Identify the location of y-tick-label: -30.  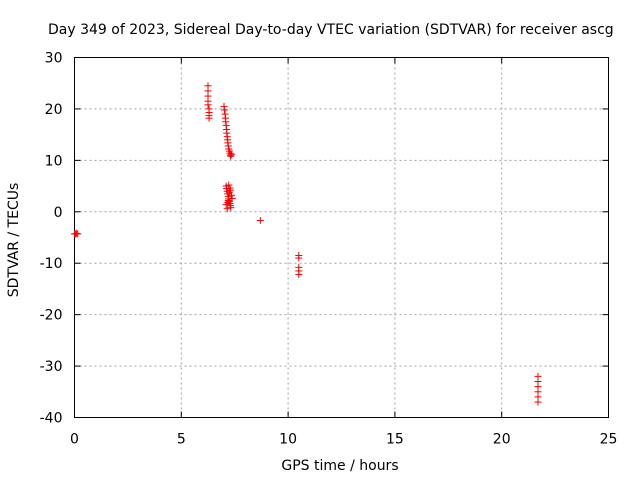
(51, 367).